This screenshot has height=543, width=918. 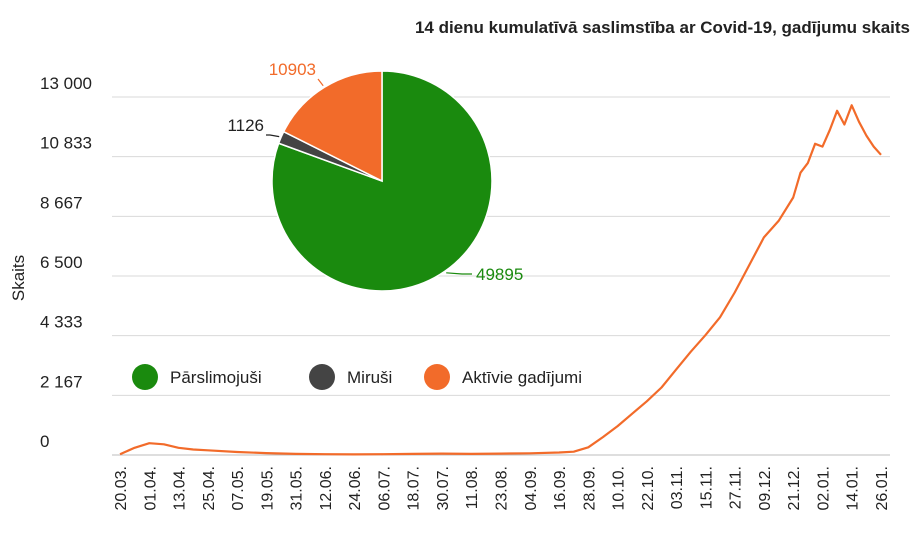 I want to click on x-tick-label: 16.09., so click(x=560, y=488).